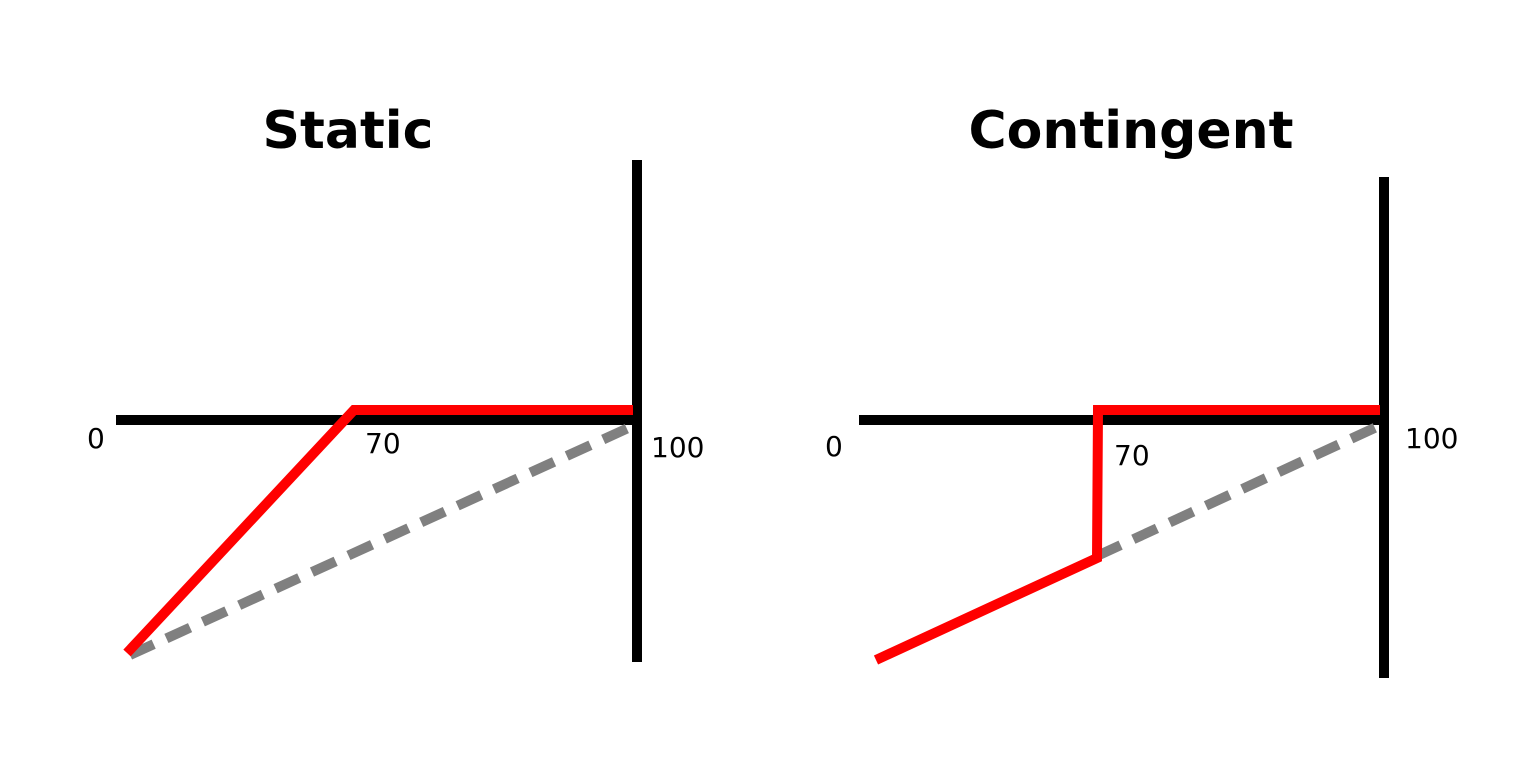  What do you see at coordinates (1131, 131) in the screenshot?
I see `contingent-panel-title: Contingent` at bounding box center [1131, 131].